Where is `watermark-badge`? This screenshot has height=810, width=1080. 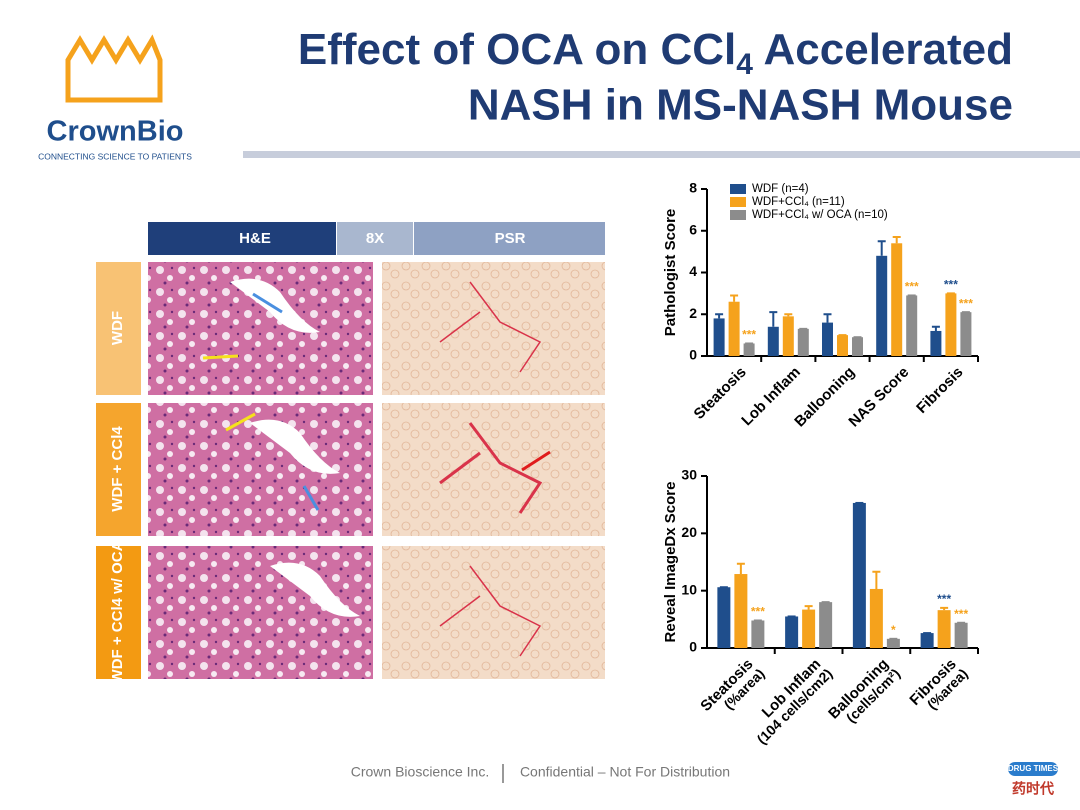 watermark-badge is located at coordinates (1033, 769).